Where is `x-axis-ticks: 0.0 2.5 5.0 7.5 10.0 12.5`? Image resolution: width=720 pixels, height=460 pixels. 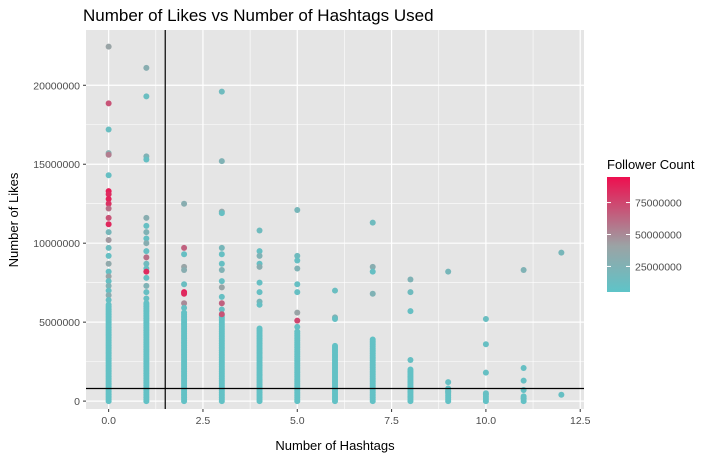
x-axis-ticks: 0.0 2.5 5.0 7.5 10.0 12.5 is located at coordinates (346, 418).